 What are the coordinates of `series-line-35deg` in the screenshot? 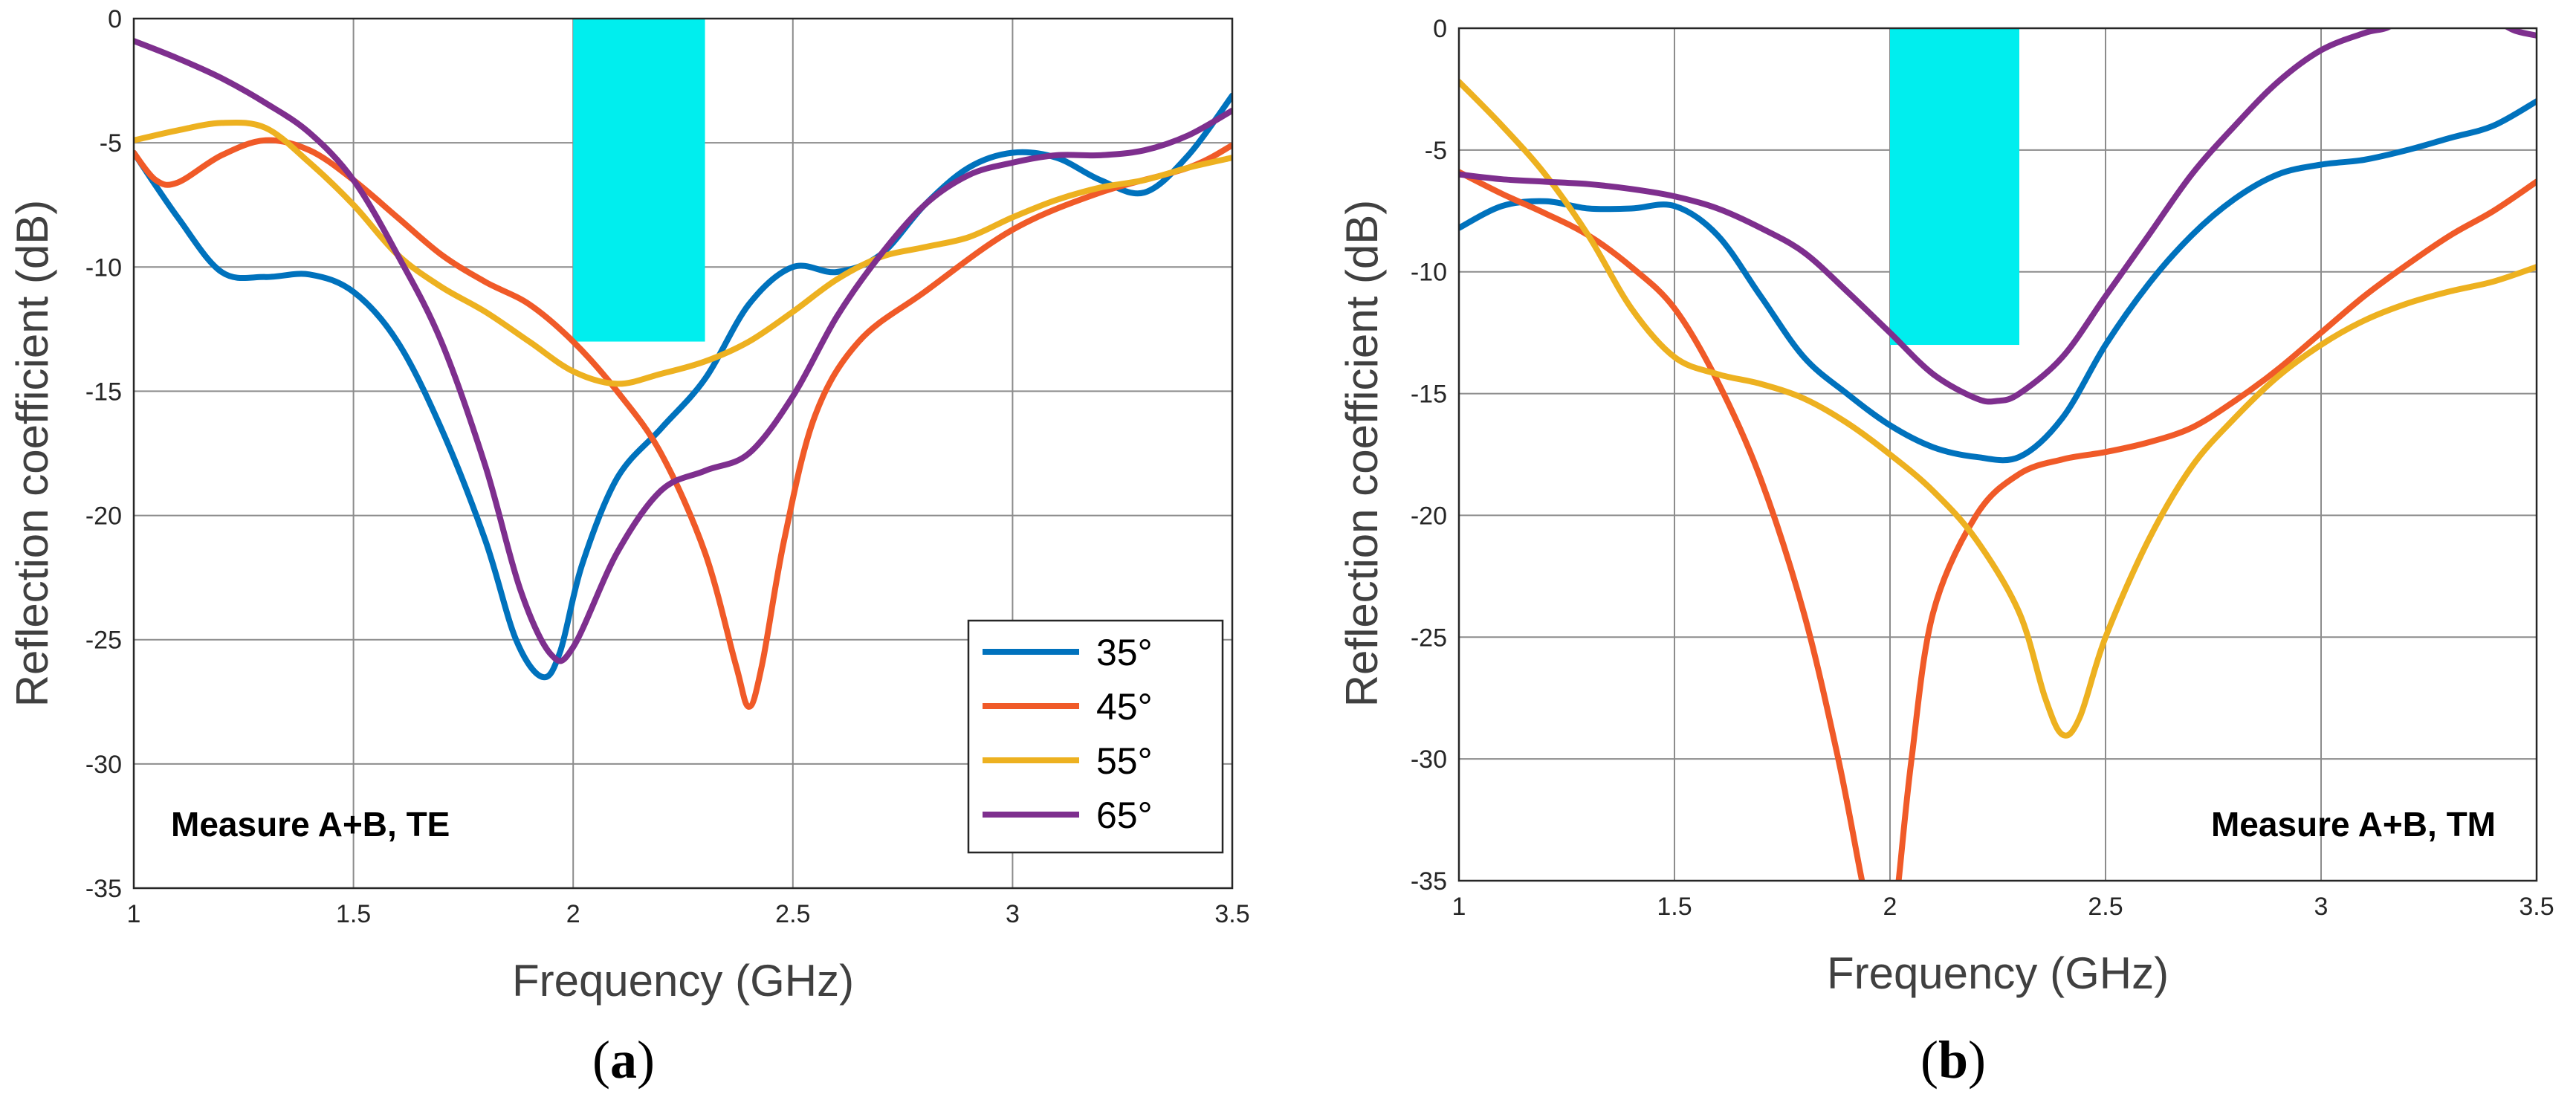 It's located at (1998, 281).